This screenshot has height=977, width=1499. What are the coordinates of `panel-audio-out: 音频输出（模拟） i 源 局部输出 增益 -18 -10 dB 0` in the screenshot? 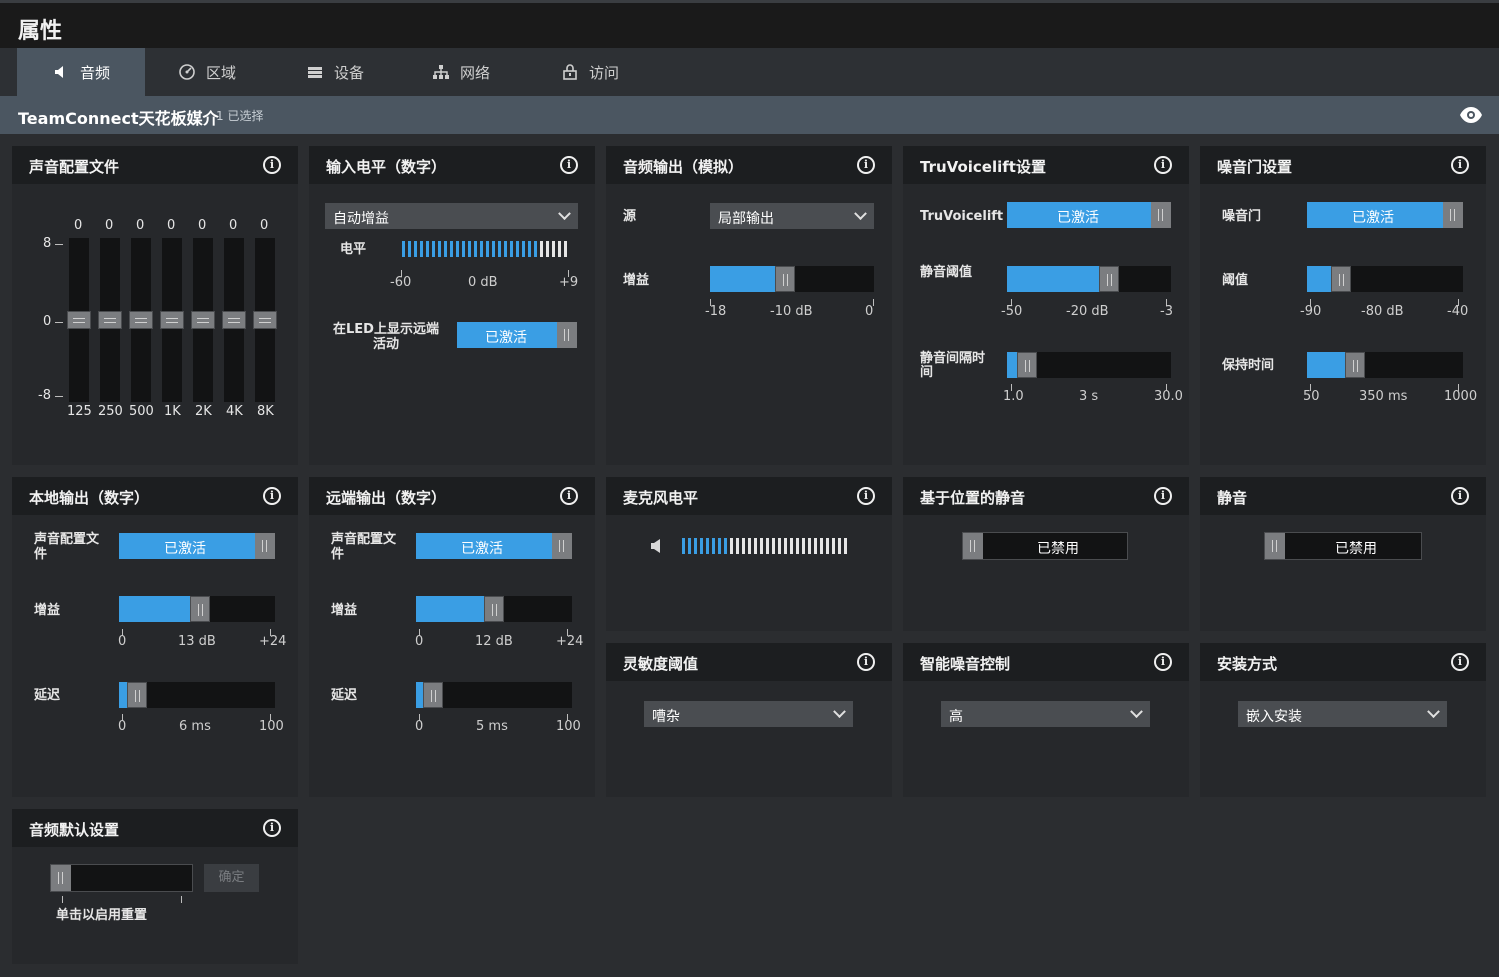 It's located at (749, 305).